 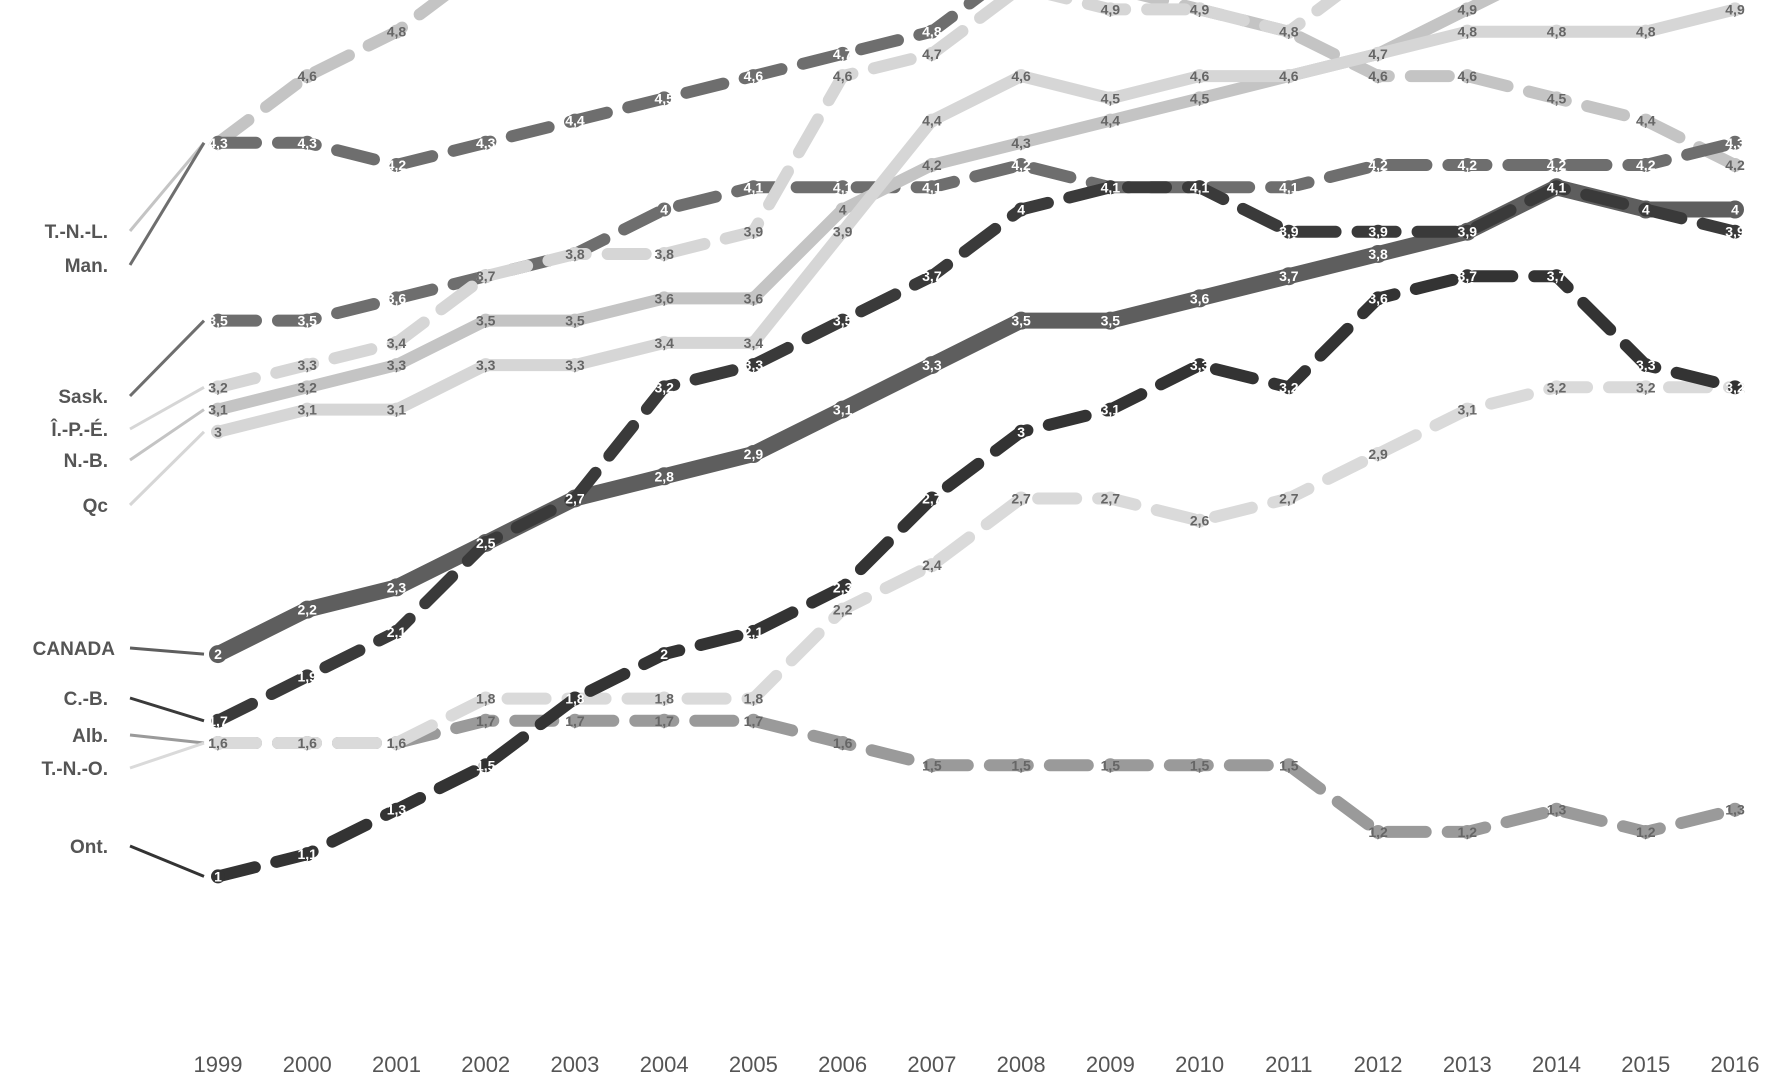 What do you see at coordinates (1111, 121) in the screenshot?
I see `data-label: 4,4` at bounding box center [1111, 121].